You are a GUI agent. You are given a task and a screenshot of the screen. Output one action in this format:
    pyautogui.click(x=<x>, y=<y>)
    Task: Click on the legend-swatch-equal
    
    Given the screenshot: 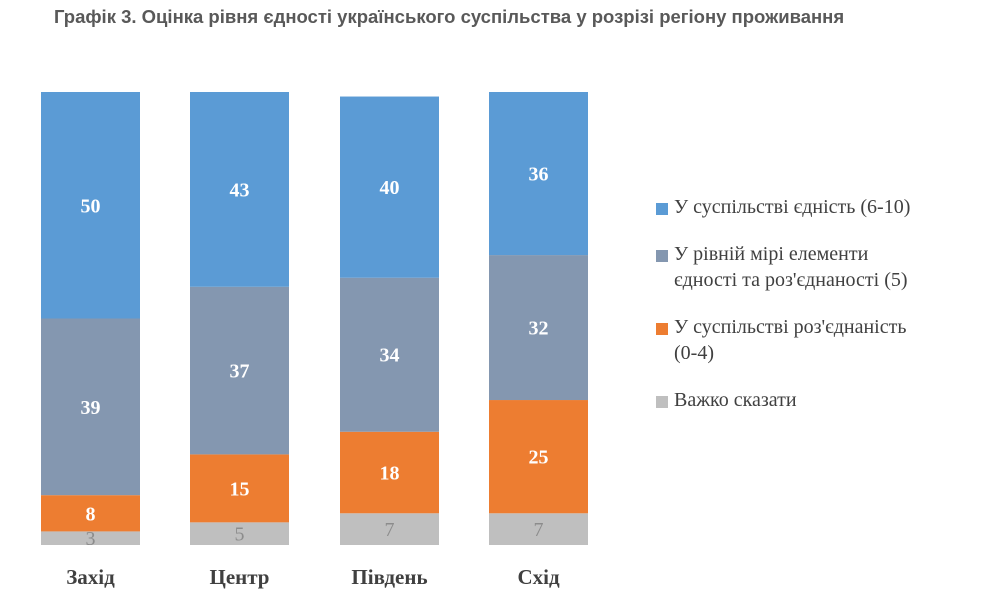 What is the action you would take?
    pyautogui.click(x=662, y=256)
    